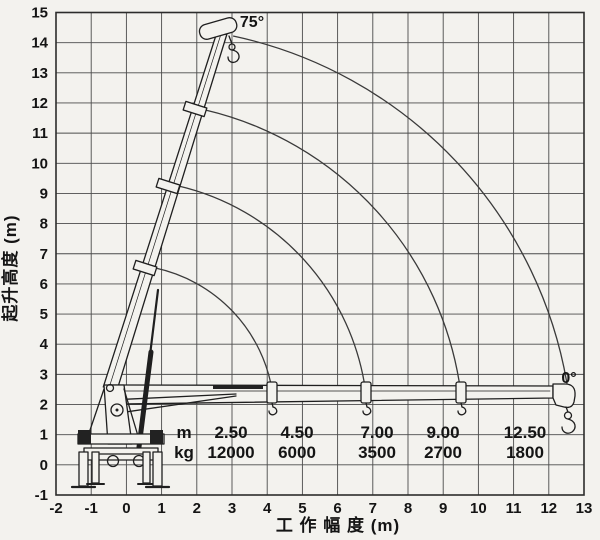 This screenshot has width=600, height=540. What do you see at coordinates (157, 469) in the screenshot?
I see `outrigger-right-outer` at bounding box center [157, 469].